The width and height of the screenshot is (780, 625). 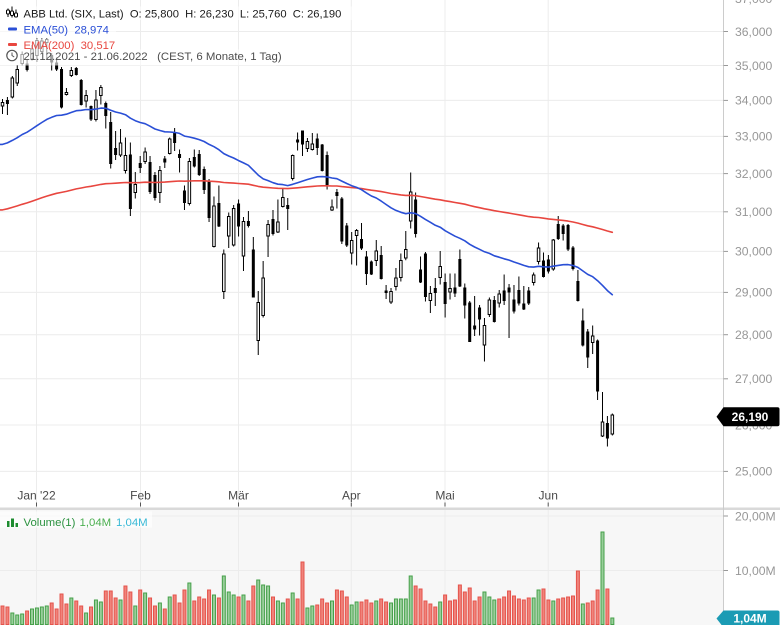 I want to click on svg-text: 10,00M, so click(x=755, y=571).